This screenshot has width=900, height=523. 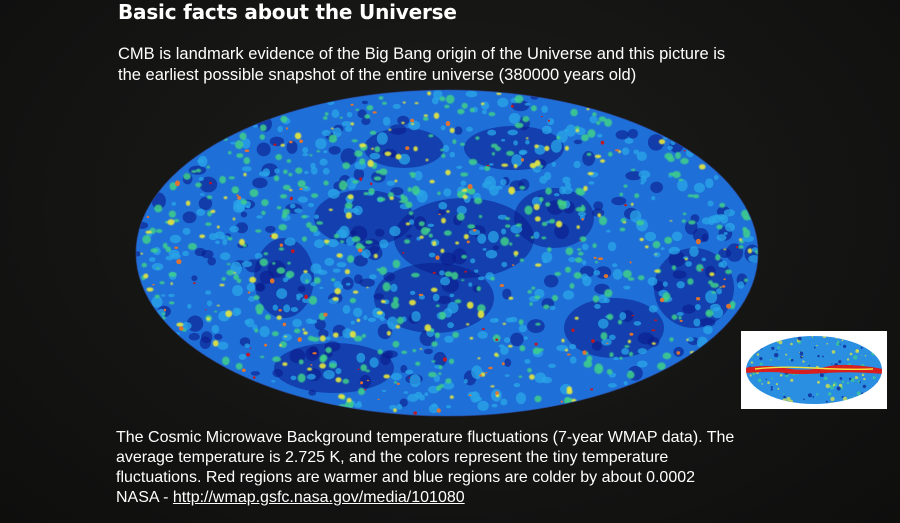 What do you see at coordinates (318, 497) in the screenshot?
I see `source-link: http://wmap.gsfc.nasa.gov/media/101080` at bounding box center [318, 497].